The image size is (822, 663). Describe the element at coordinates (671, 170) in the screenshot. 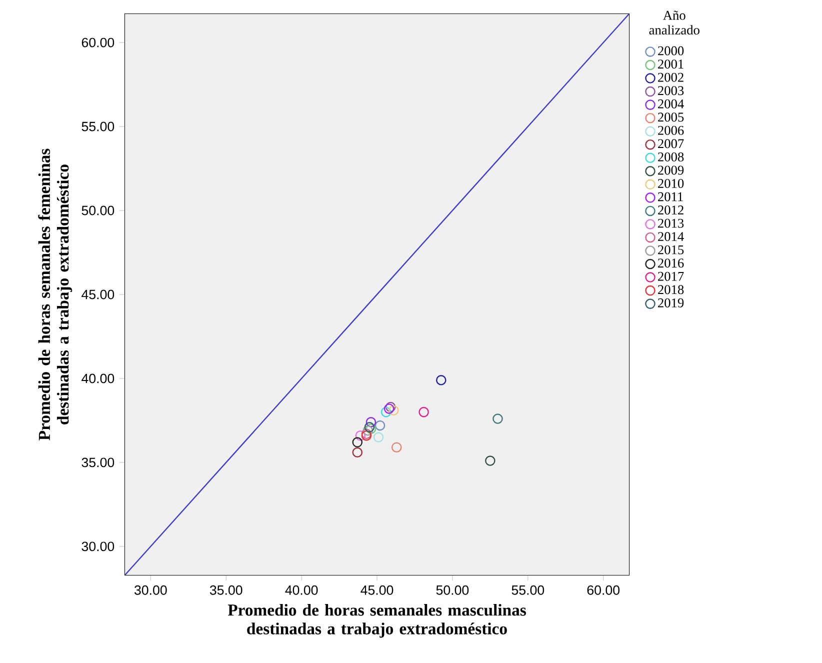

I see `legend-label: 2009` at that location.